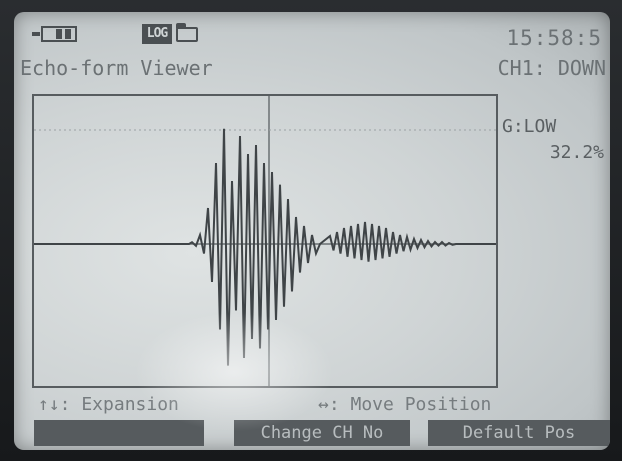  I want to click on battery-icon, so click(54, 34).